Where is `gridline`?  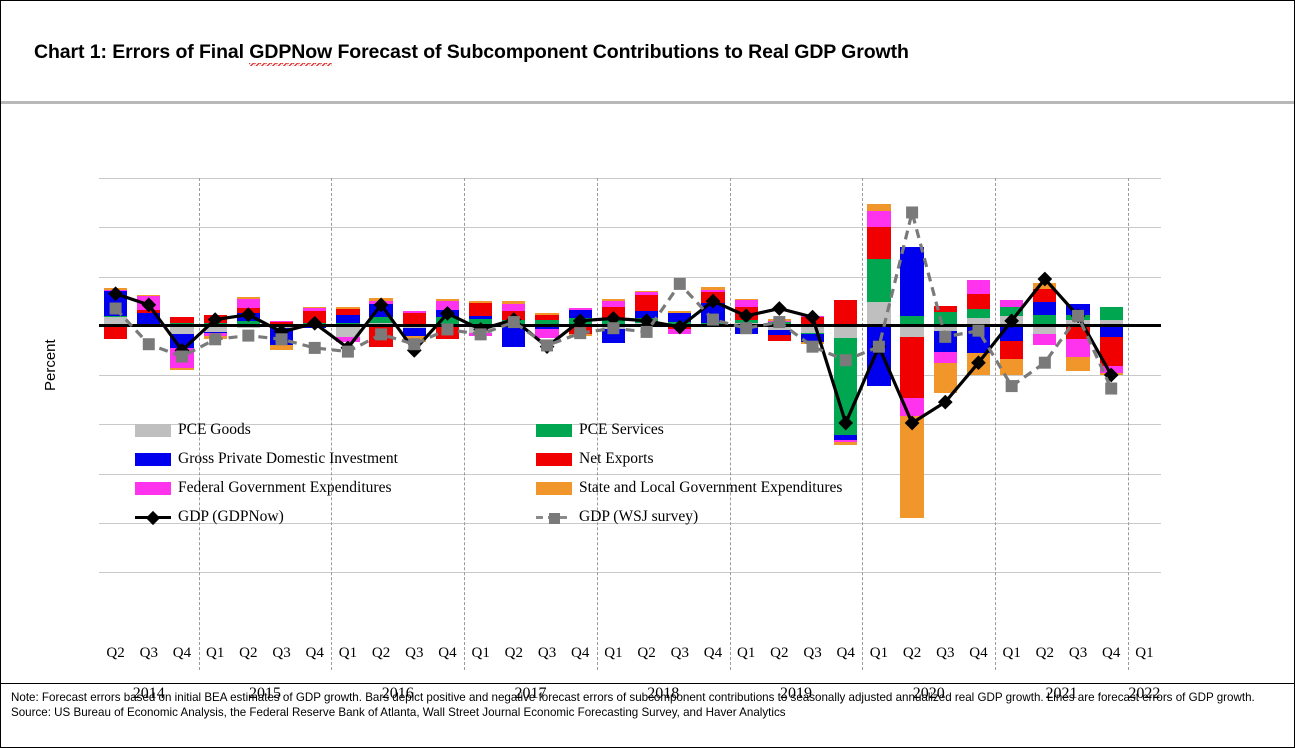 gridline is located at coordinates (630, 523).